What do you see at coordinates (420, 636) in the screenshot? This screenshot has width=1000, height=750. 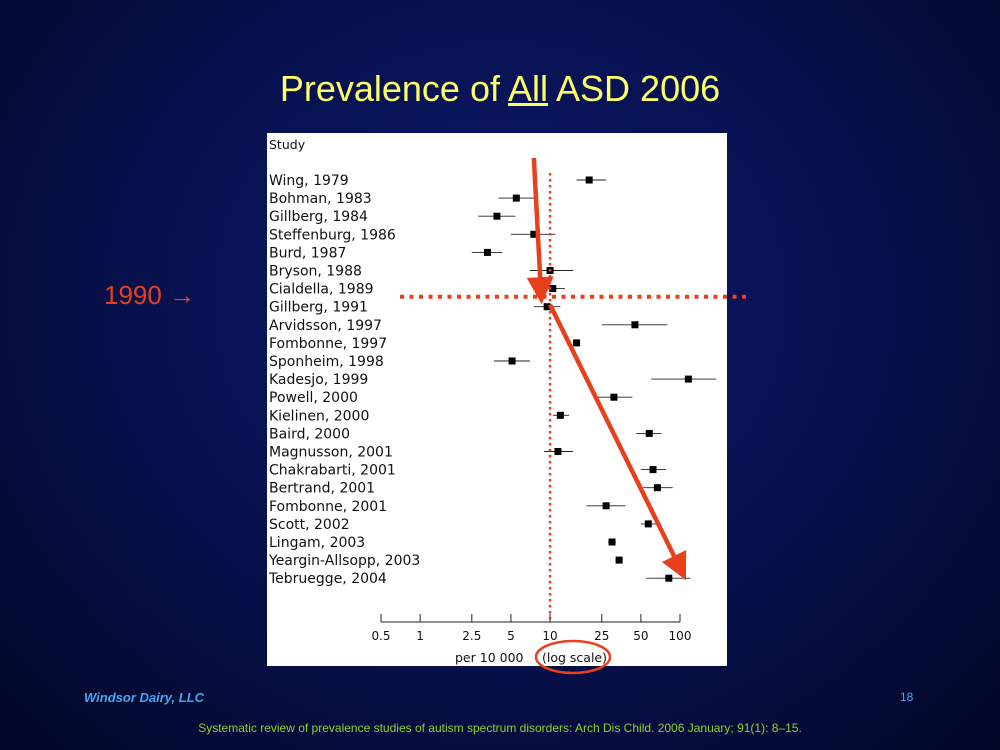 I see `x-tick-label: 1` at bounding box center [420, 636].